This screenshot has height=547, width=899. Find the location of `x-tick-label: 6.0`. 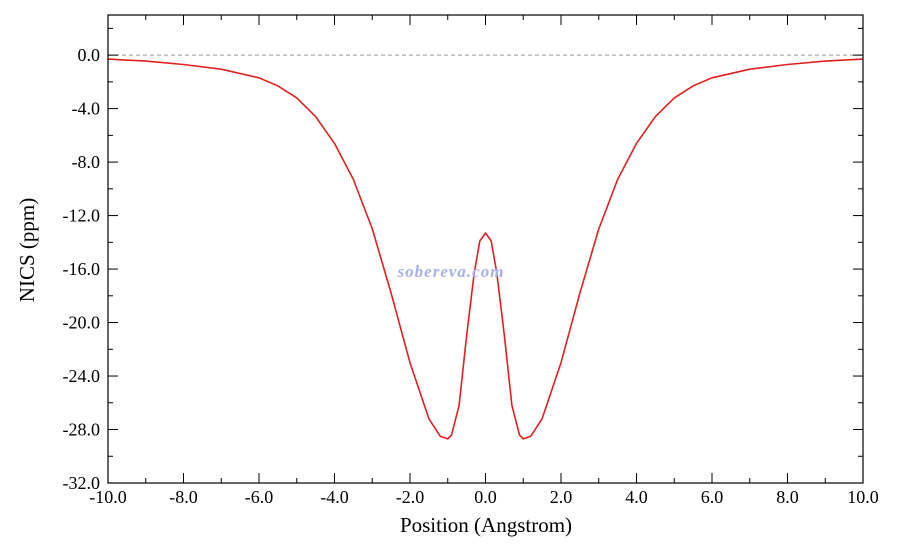

x-tick-label: 6.0 is located at coordinates (712, 497).